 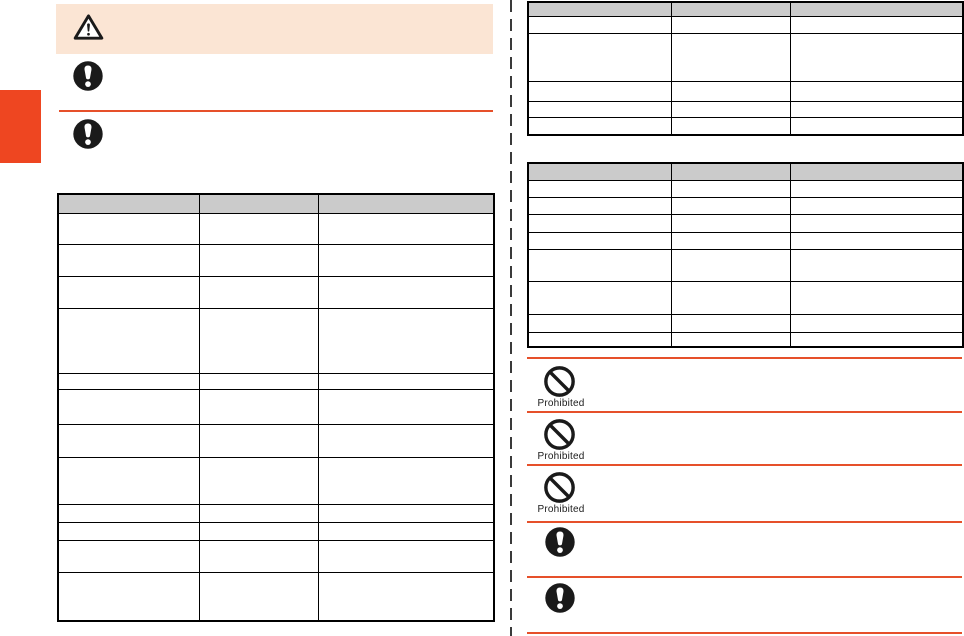 What do you see at coordinates (88, 27) in the screenshot?
I see `warning-triangle-icon` at bounding box center [88, 27].